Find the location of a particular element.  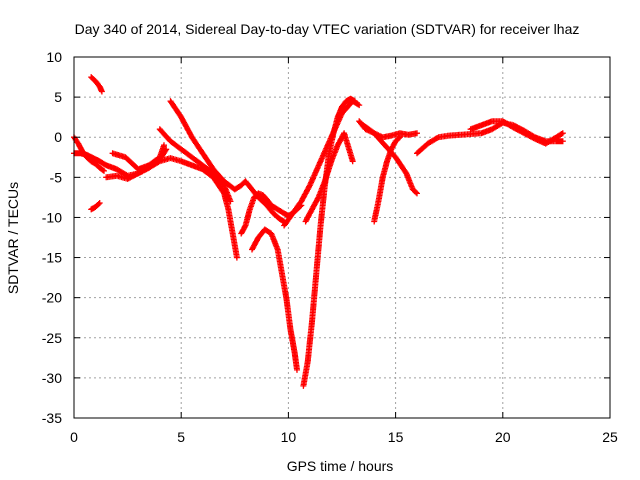

x-tick-label: 10 is located at coordinates (289, 437).